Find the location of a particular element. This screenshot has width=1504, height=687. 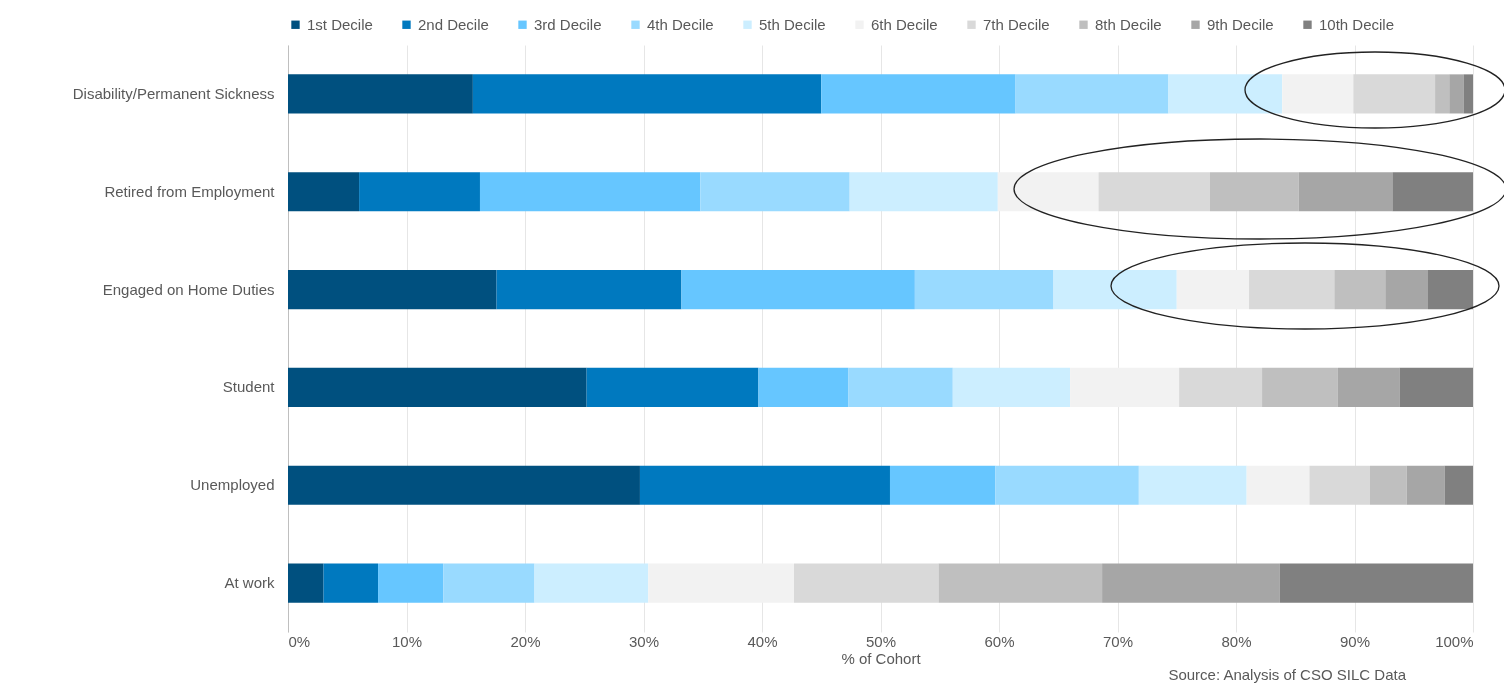

legend-label: 6th Decile is located at coordinates (904, 24).